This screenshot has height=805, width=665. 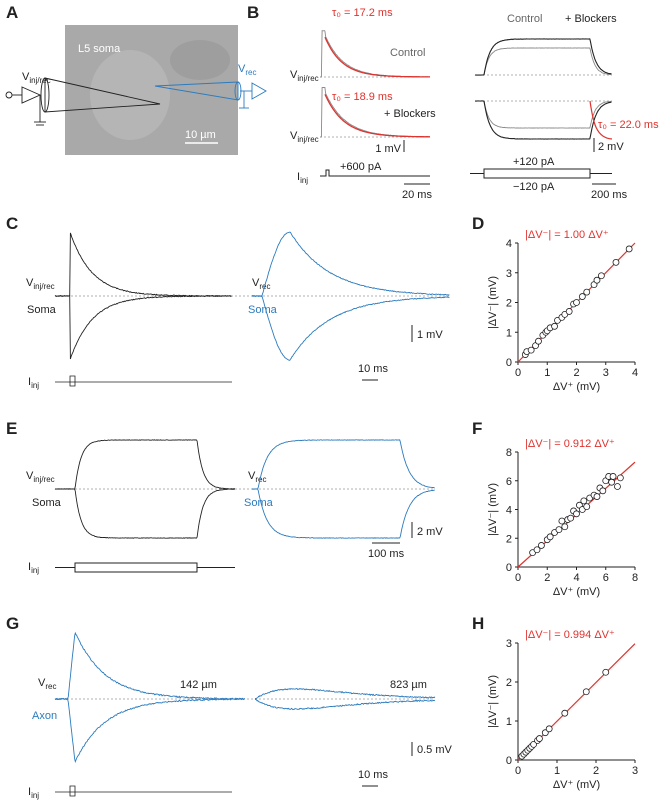 I want to click on trace-label: Vrec, so click(x=257, y=477).